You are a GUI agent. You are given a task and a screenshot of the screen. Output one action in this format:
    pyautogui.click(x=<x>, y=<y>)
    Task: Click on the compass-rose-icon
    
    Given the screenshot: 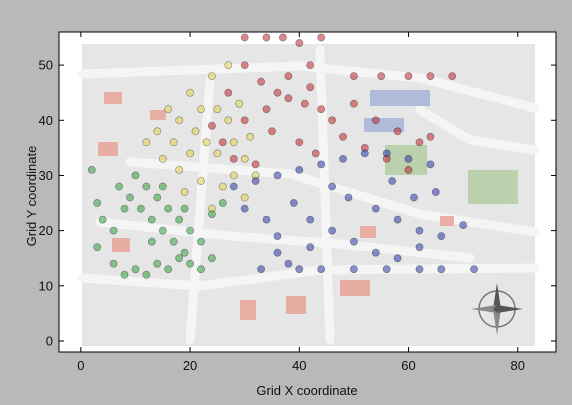 What is the action you would take?
    pyautogui.click(x=497, y=309)
    